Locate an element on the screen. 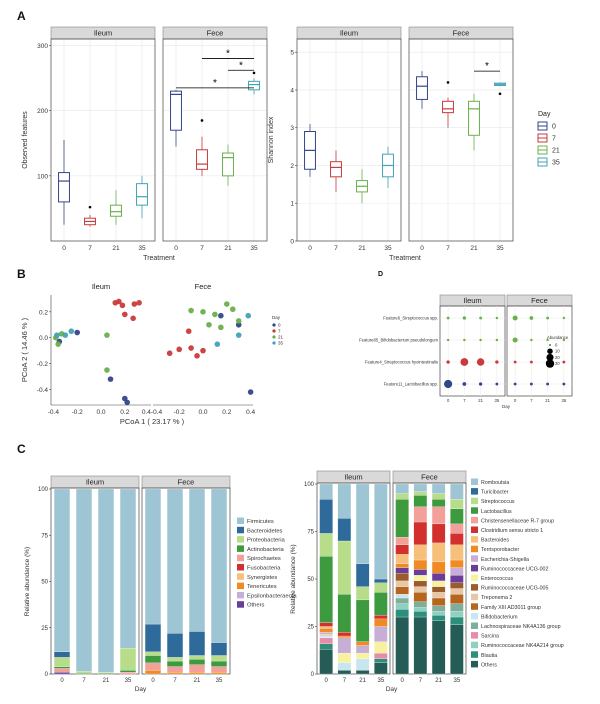 Image resolution: width=600 pixels, height=704 pixels. segment-family-xiii-ad3011-group is located at coordinates (402, 590).